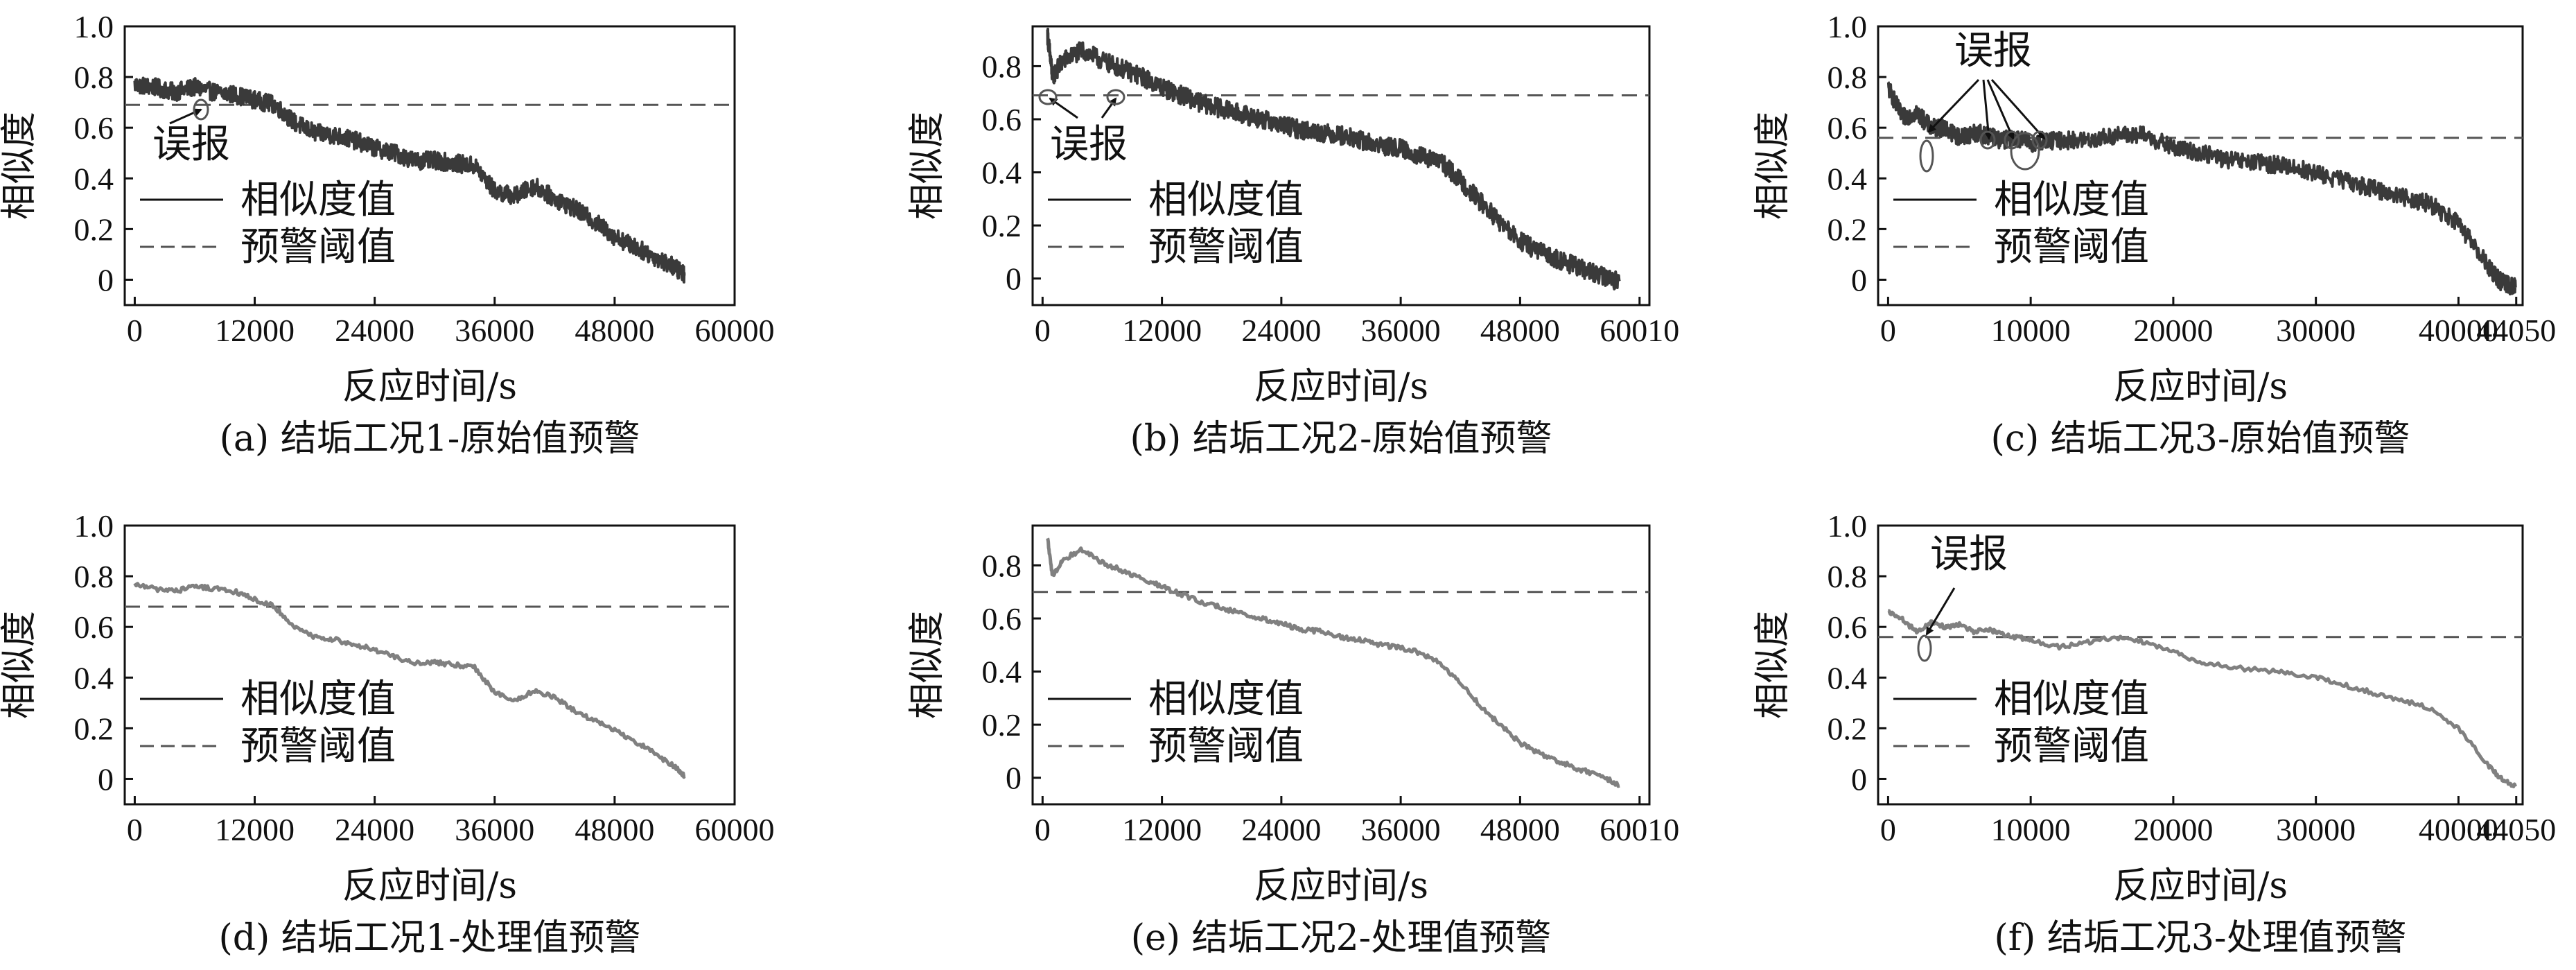 The width and height of the screenshot is (2576, 970). I want to click on panel-caption: (f) 结垢工况3-处理值预警, so click(2200, 938).